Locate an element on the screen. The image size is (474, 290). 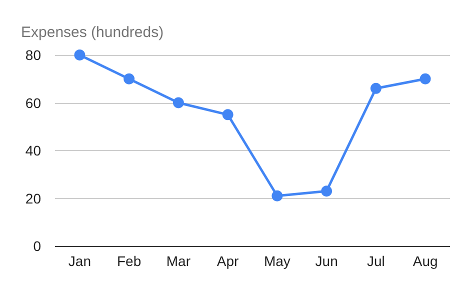
y-tick-label: 20 is located at coordinates (33, 198).